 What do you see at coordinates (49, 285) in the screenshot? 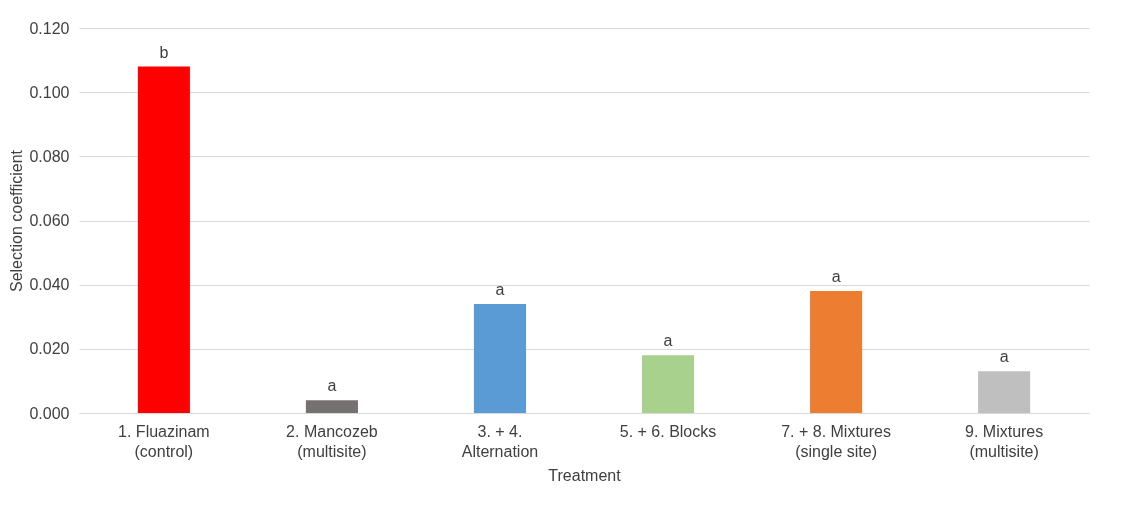
I see `y-tick-label: 0.040` at bounding box center [49, 285].